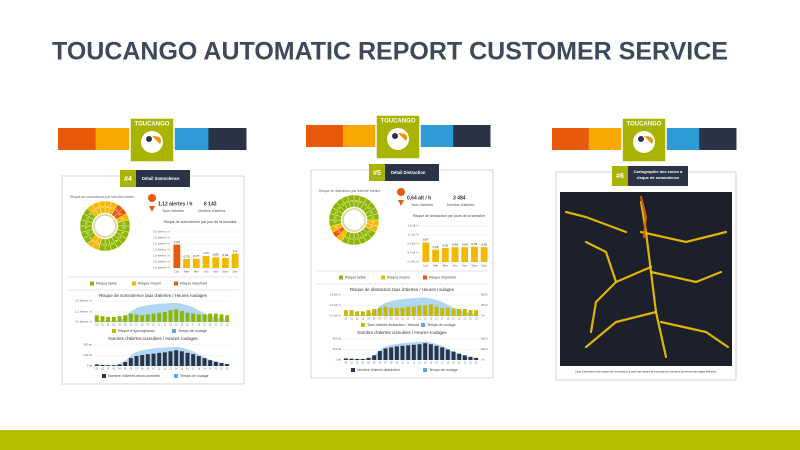 This screenshot has width=800, height=450. What do you see at coordinates (113, 243) in the screenshot?
I see `donut-label: 10` at bounding box center [113, 243].